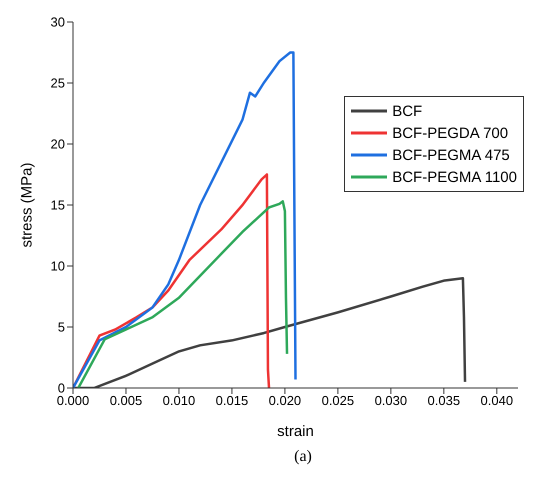 The image size is (546, 483). What do you see at coordinates (61, 388) in the screenshot?
I see `y-tick-label: 0` at bounding box center [61, 388].